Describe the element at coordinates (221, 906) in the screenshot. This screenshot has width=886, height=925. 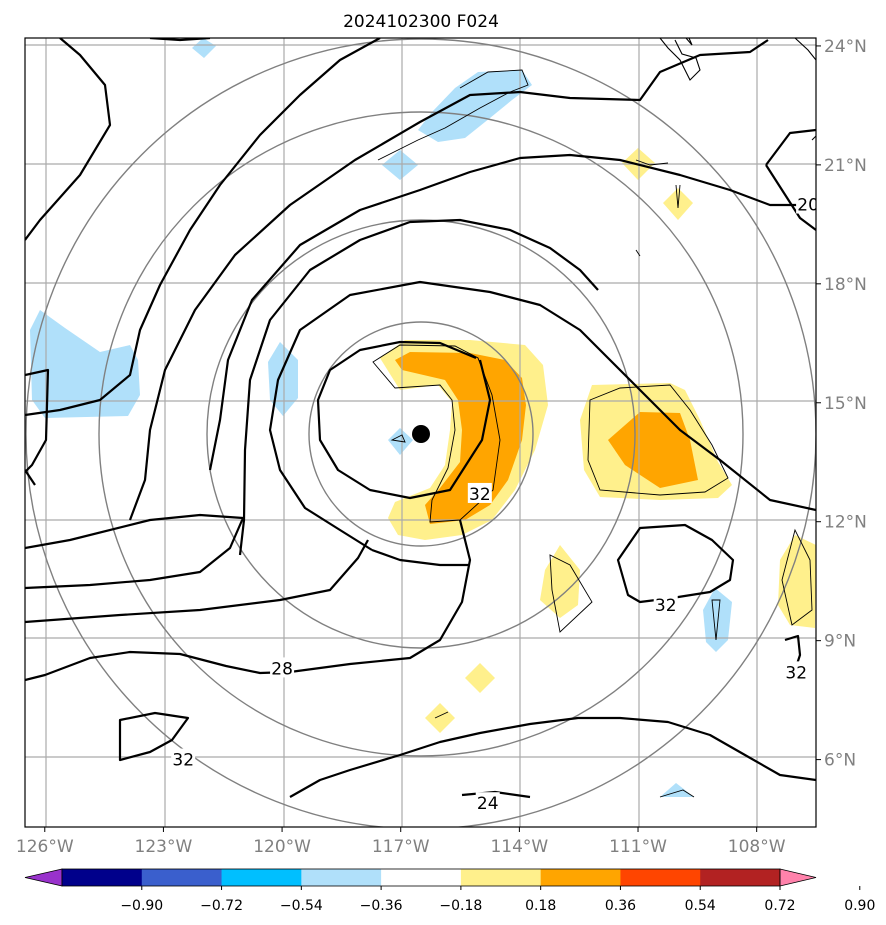
I see `colorbar-tick-label: −0.72` at that location.